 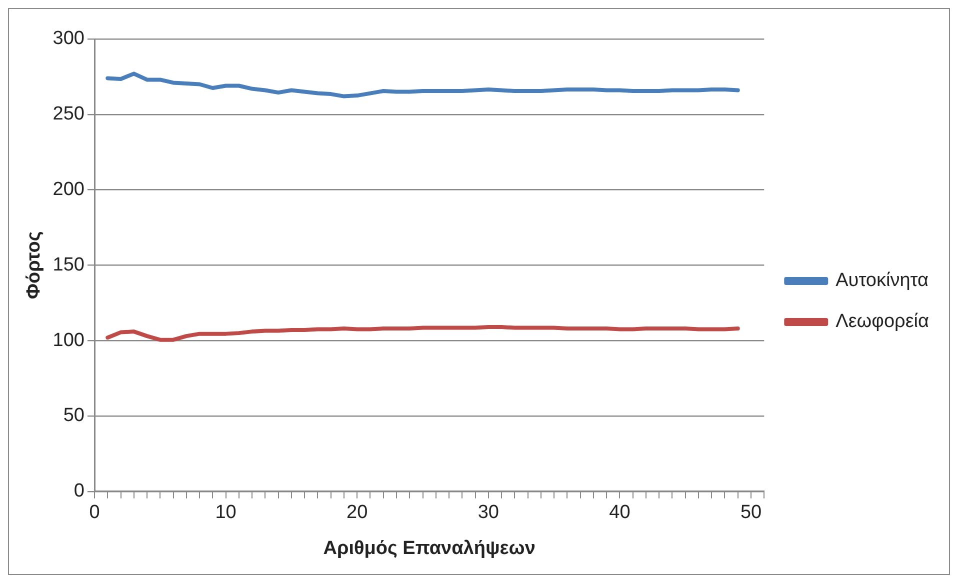 What do you see at coordinates (79, 491) in the screenshot?
I see `y-tick-label: 0` at bounding box center [79, 491].